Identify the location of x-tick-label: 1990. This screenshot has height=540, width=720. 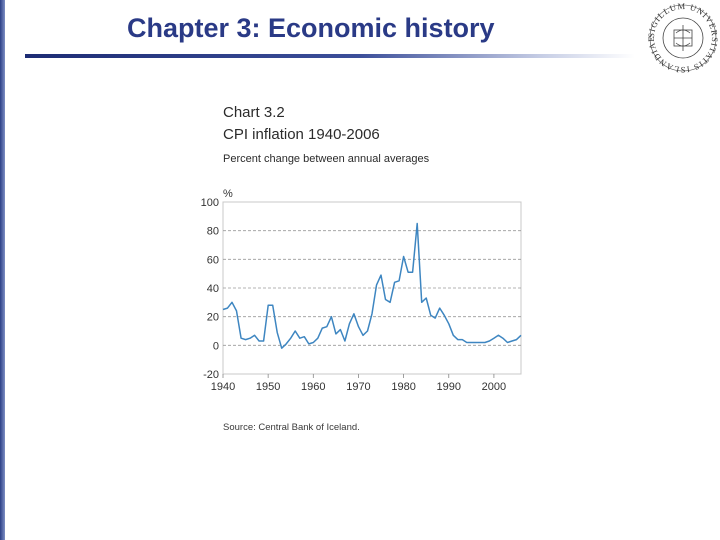
(449, 387).